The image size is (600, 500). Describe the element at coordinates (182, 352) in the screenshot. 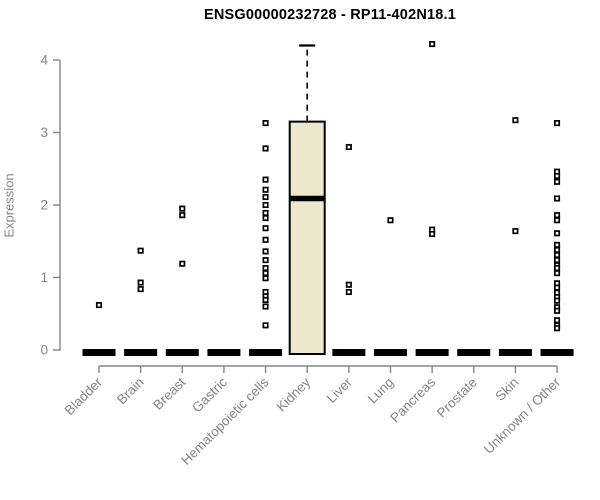

I see `flat-boxplot-breast` at that location.